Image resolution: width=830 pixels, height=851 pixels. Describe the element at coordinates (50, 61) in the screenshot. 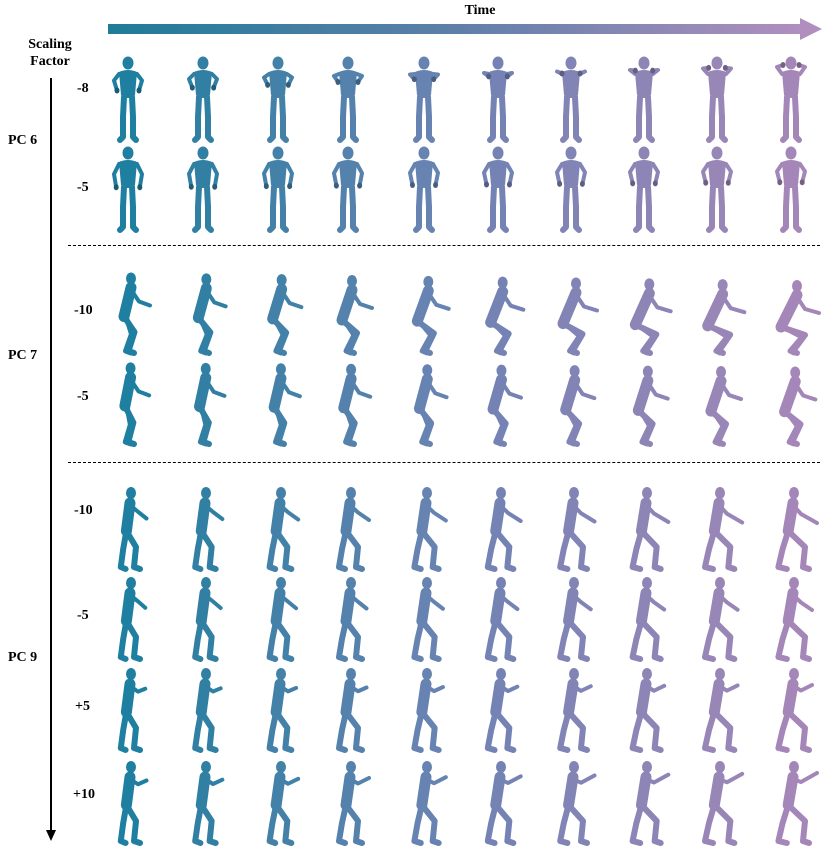

I see `scaling-label-line2: Factor` at that location.